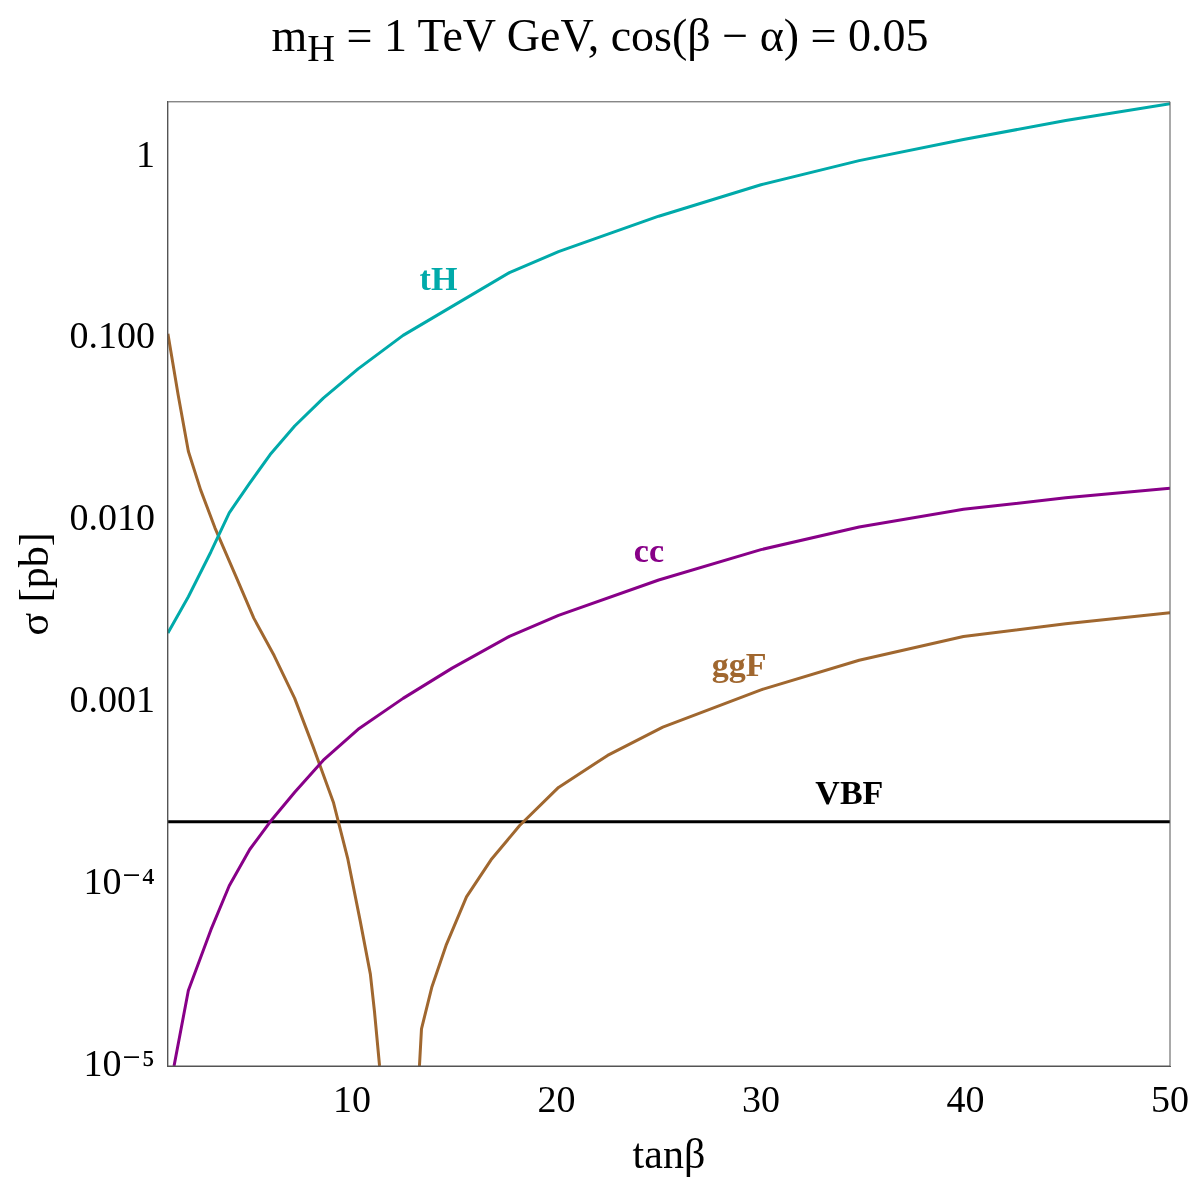  I want to click on x-tick-label: 40, so click(965, 1098).